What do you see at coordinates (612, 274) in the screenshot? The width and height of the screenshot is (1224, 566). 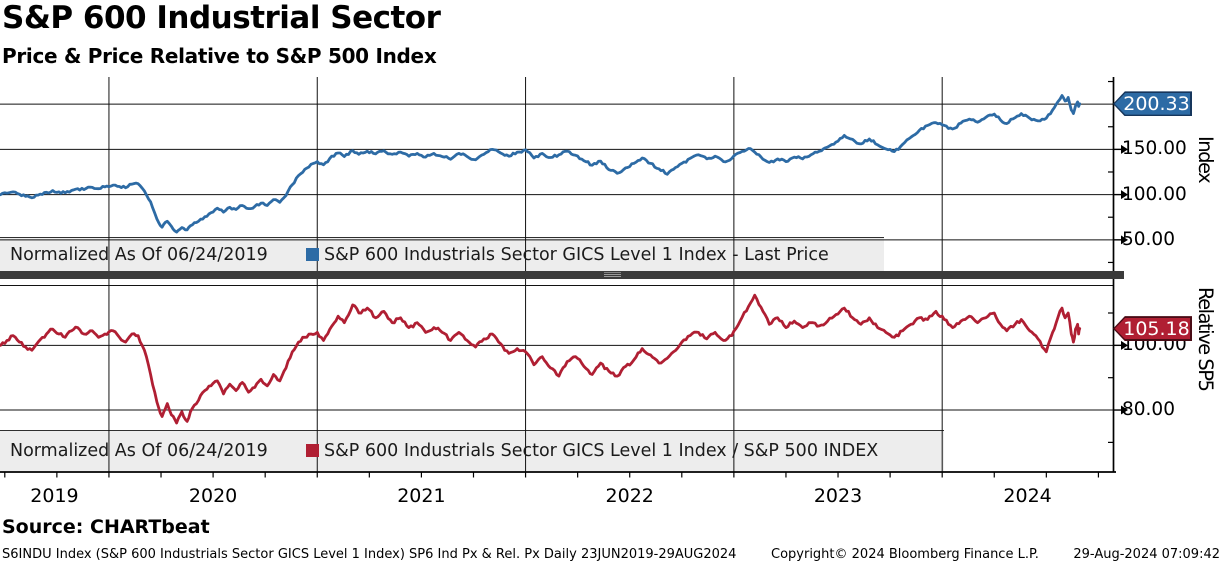 I see `divider-grip-icon` at bounding box center [612, 274].